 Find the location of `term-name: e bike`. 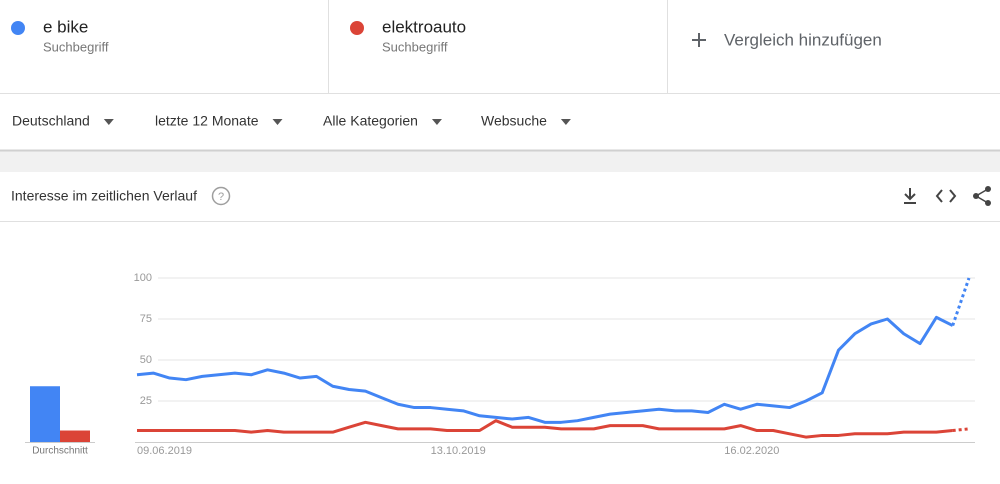

term-name: e bike is located at coordinates (65, 26).